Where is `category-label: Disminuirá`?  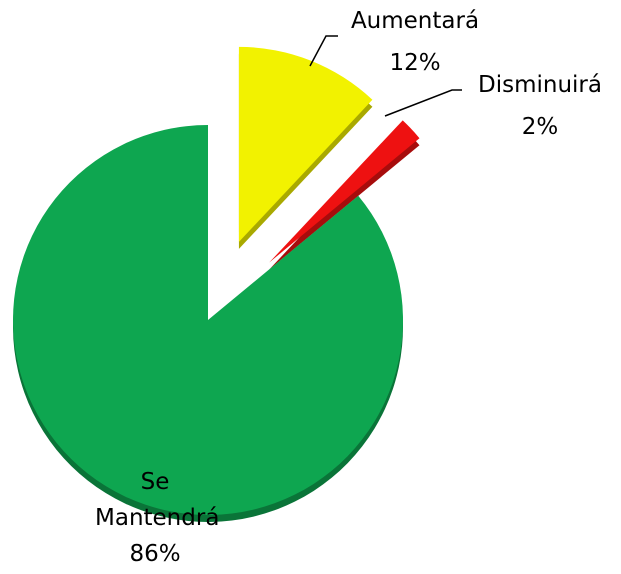 category-label: Disminuirá is located at coordinates (540, 85).